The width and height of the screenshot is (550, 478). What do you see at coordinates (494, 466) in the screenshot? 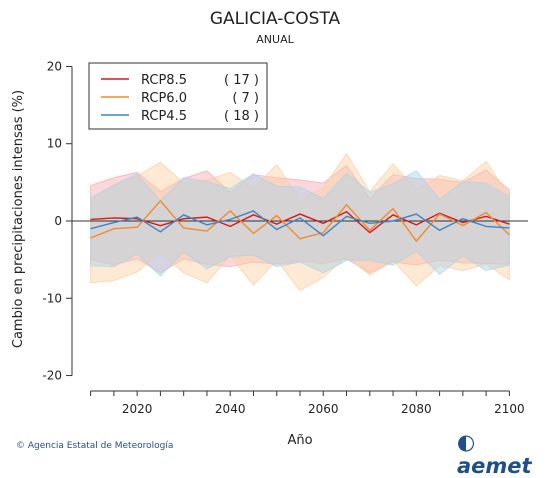
I see `logo-text: aemet` at bounding box center [494, 466].